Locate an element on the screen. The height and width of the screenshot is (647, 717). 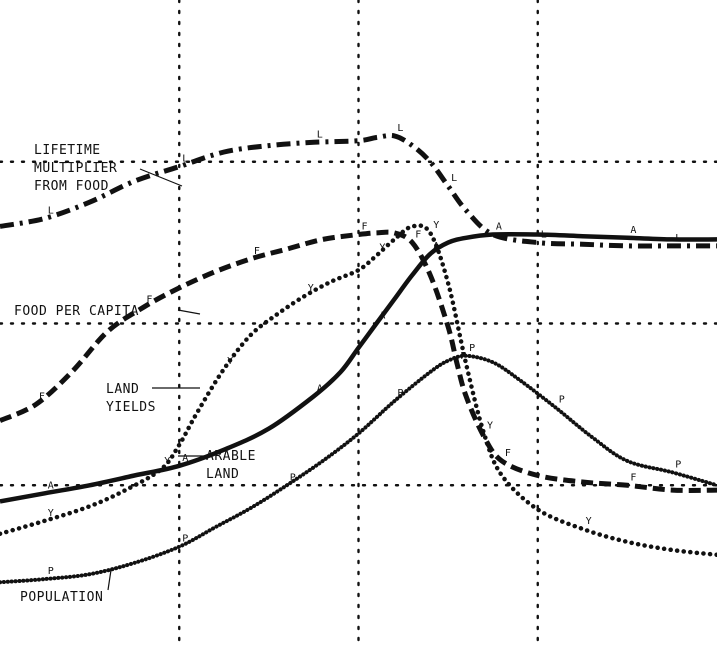
label-lifetime-multiplier-line2: MULTIPLIER is located at coordinates (75, 168).